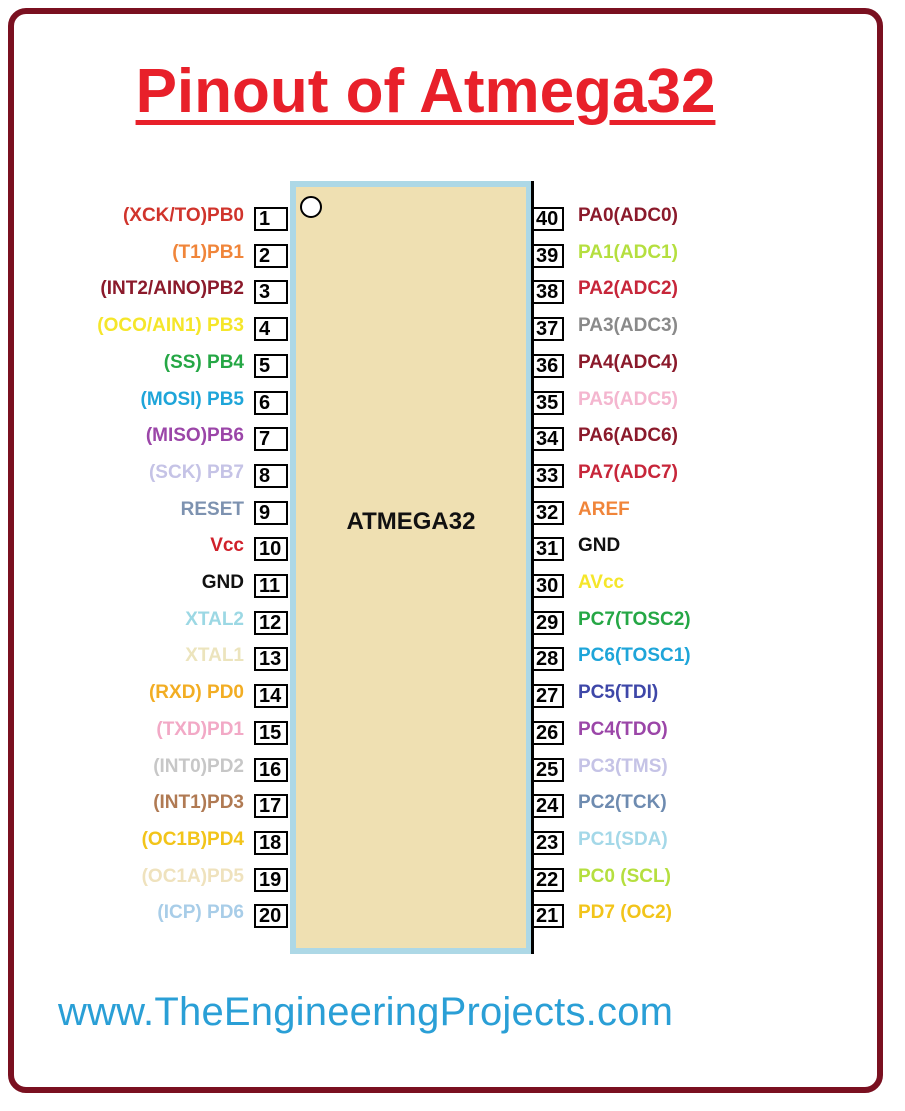 Image resolution: width=905 pixels, height=1111 pixels. Describe the element at coordinates (532, 567) in the screenshot. I see `chip-right-edge` at that location.